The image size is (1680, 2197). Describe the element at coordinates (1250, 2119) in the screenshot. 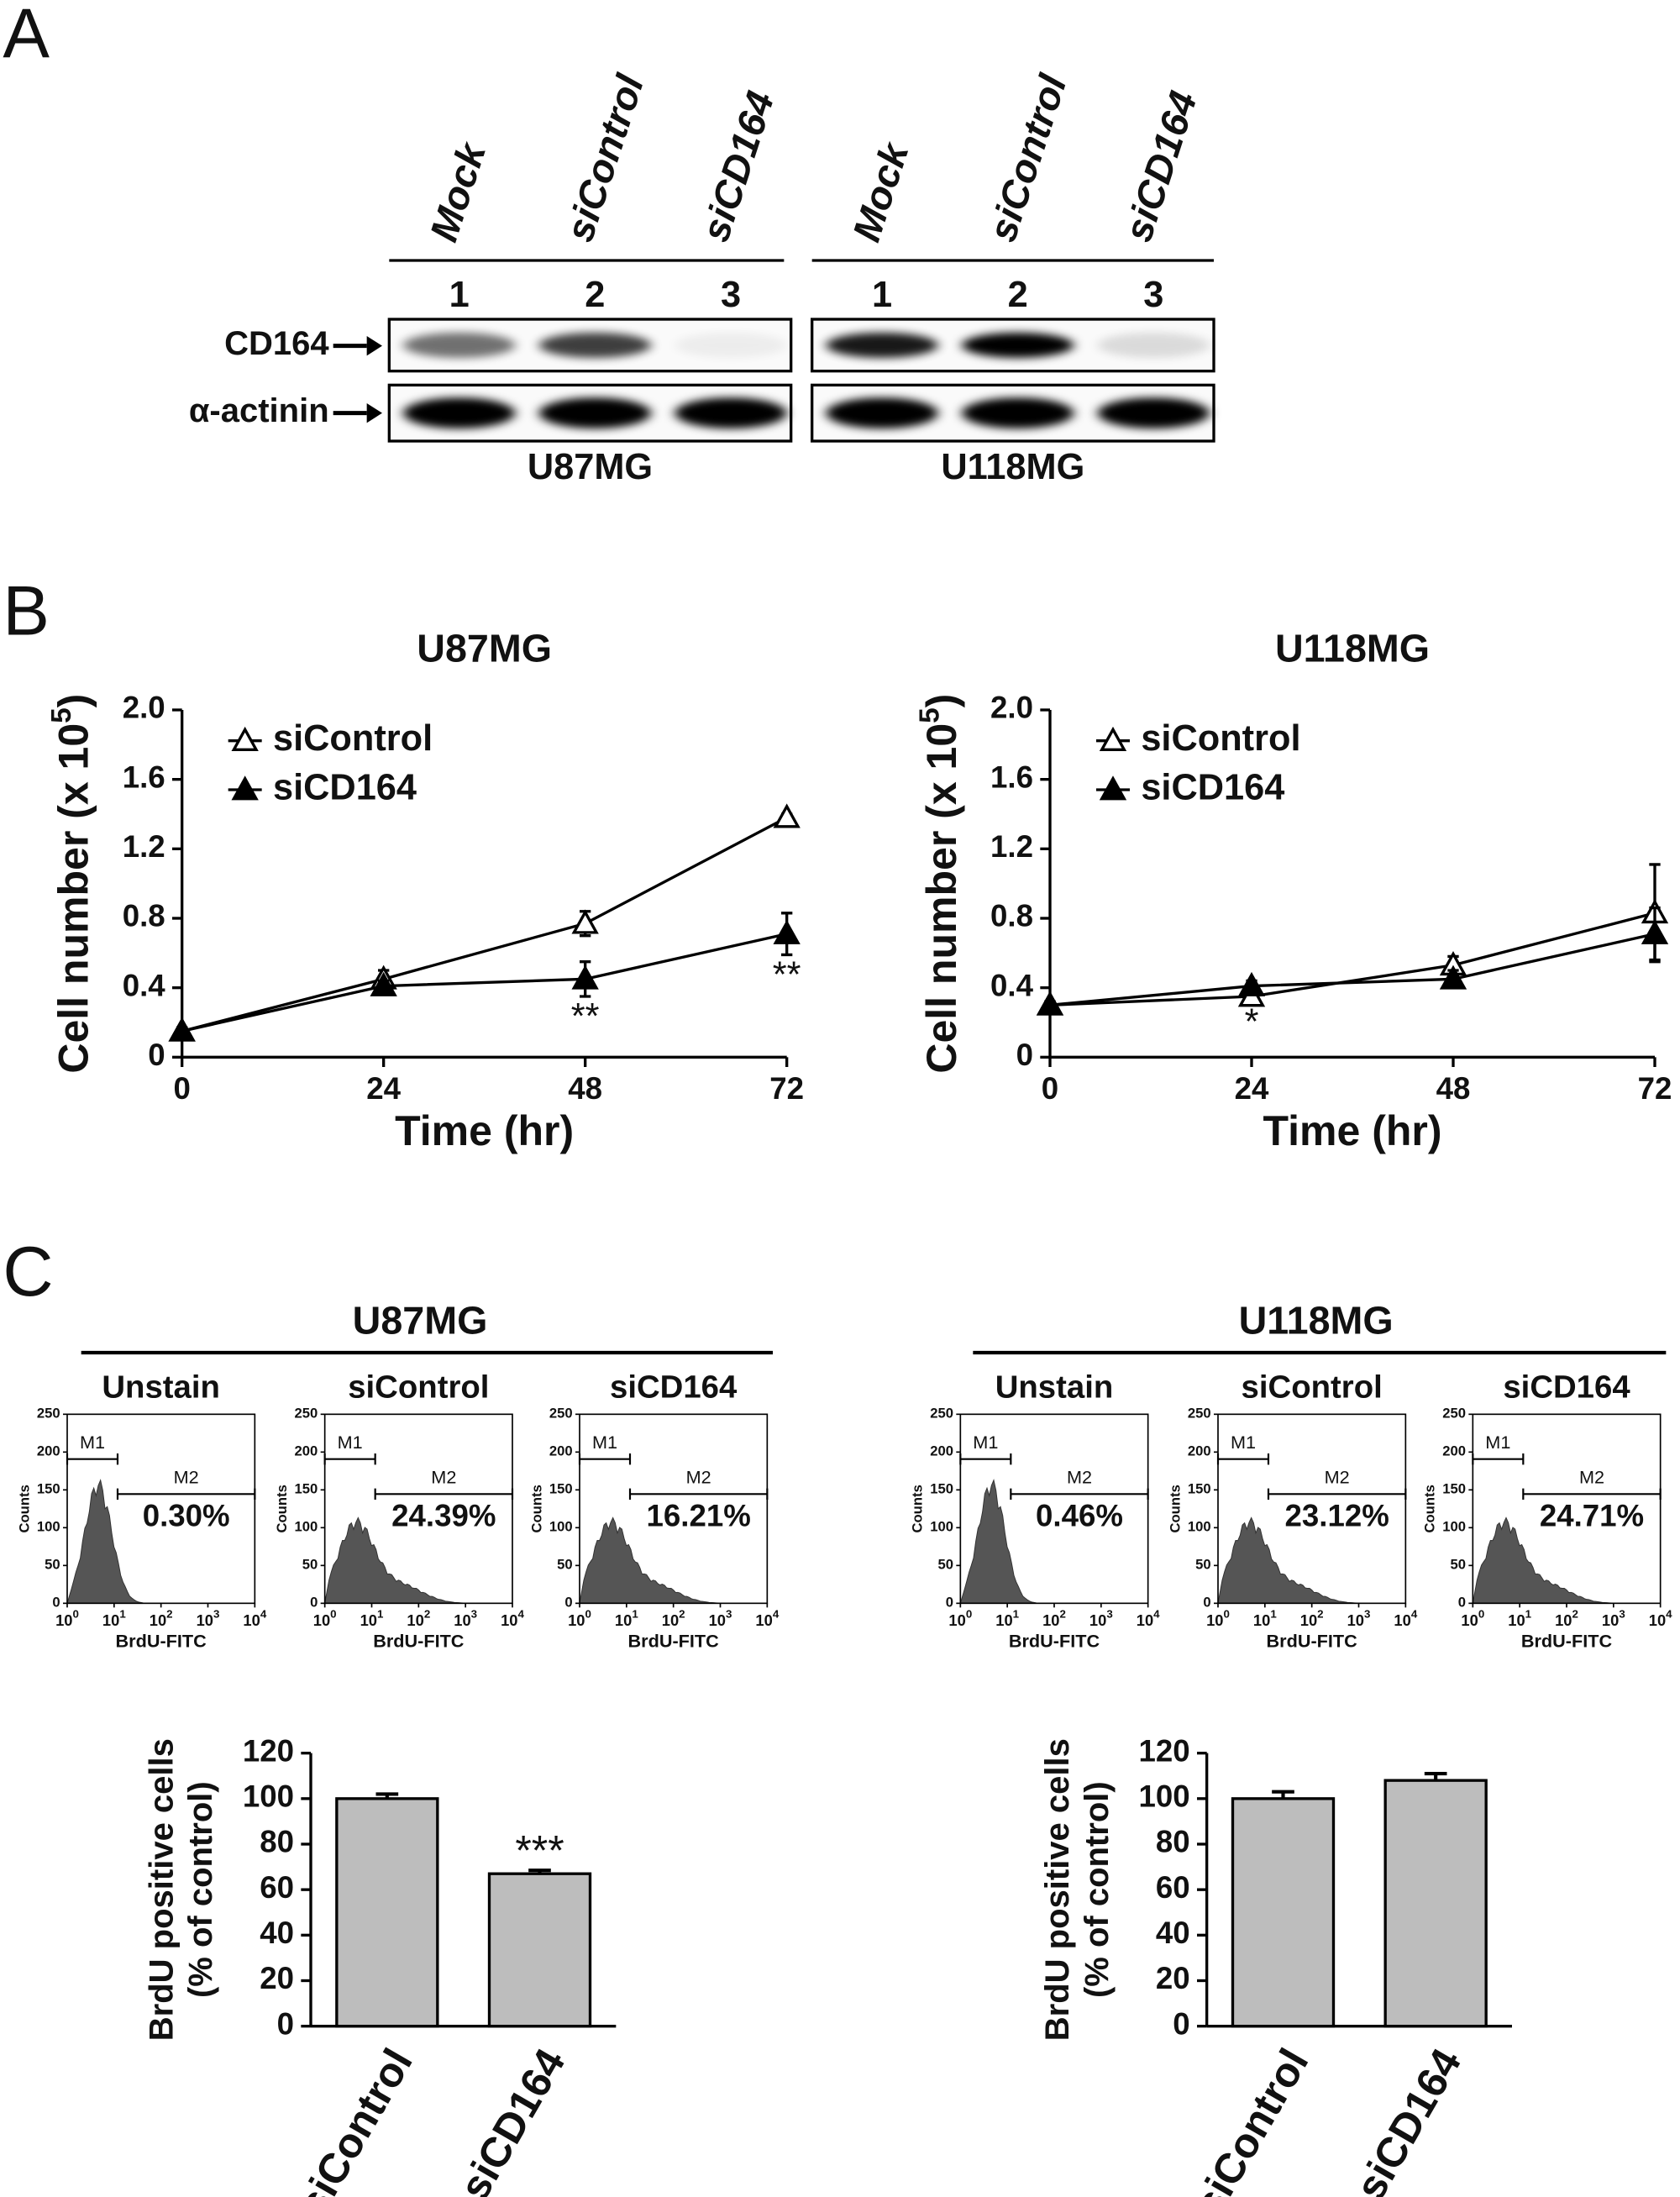

I see `x-tick-label: siControl` at that location.